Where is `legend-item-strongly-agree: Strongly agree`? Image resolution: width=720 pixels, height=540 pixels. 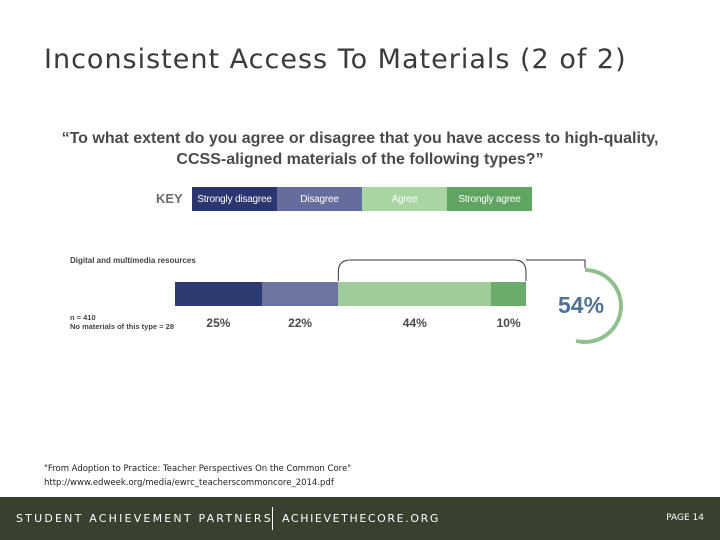
legend-item-strongly-agree: Strongly agree is located at coordinates (489, 199).